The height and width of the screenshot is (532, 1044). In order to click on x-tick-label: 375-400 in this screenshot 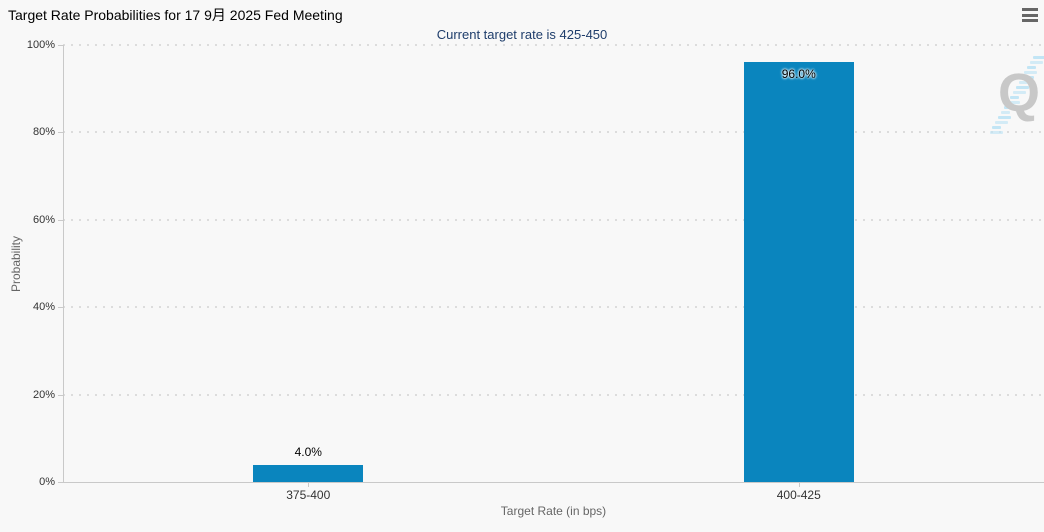, I will do `click(308, 495)`.